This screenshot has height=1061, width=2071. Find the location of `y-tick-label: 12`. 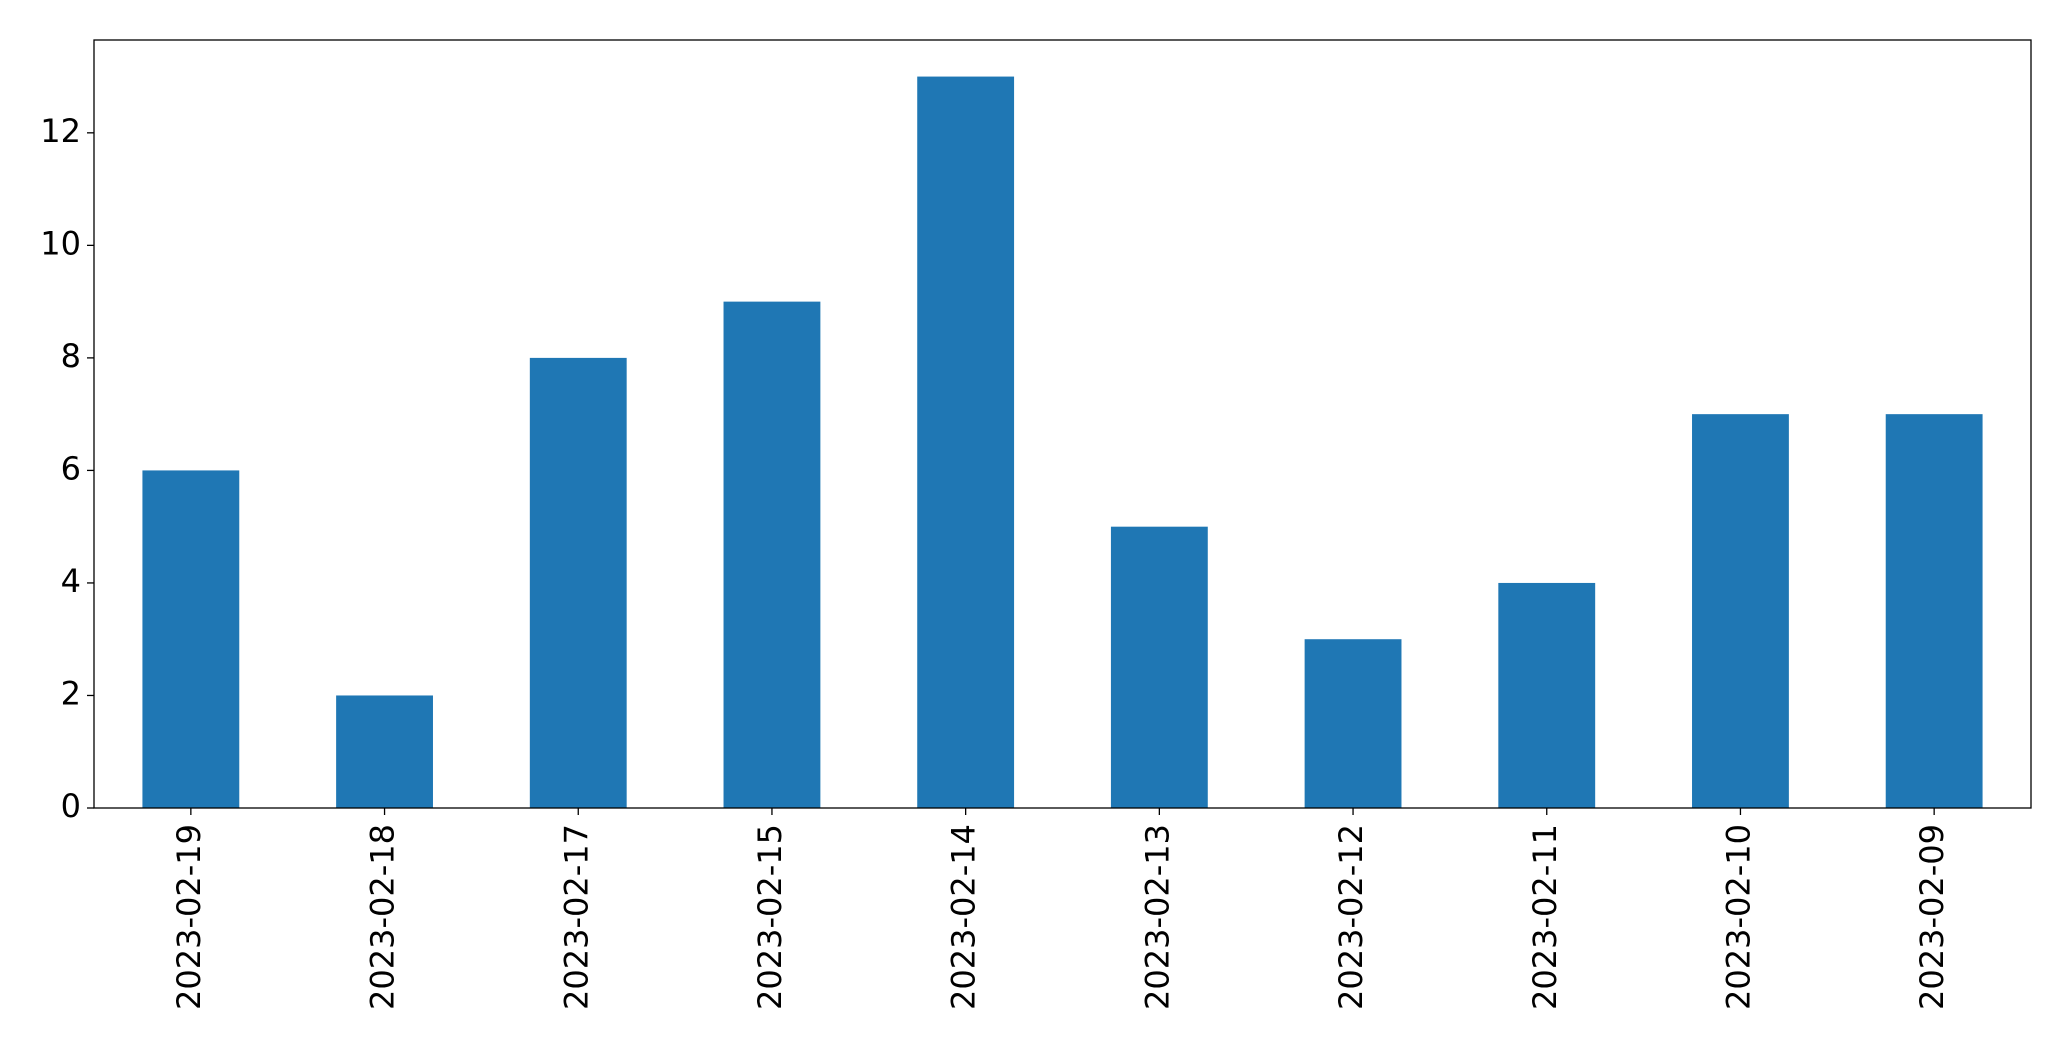

y-tick-label: 12 is located at coordinates (60, 131).